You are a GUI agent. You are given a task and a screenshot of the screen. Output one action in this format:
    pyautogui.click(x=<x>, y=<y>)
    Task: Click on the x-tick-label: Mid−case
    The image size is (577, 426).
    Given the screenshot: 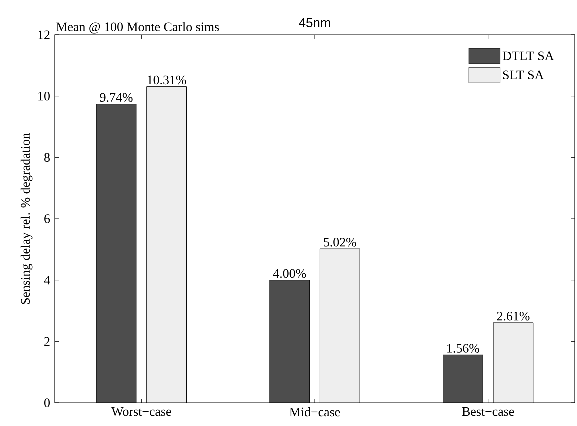 What is the action you would take?
    pyautogui.click(x=315, y=412)
    